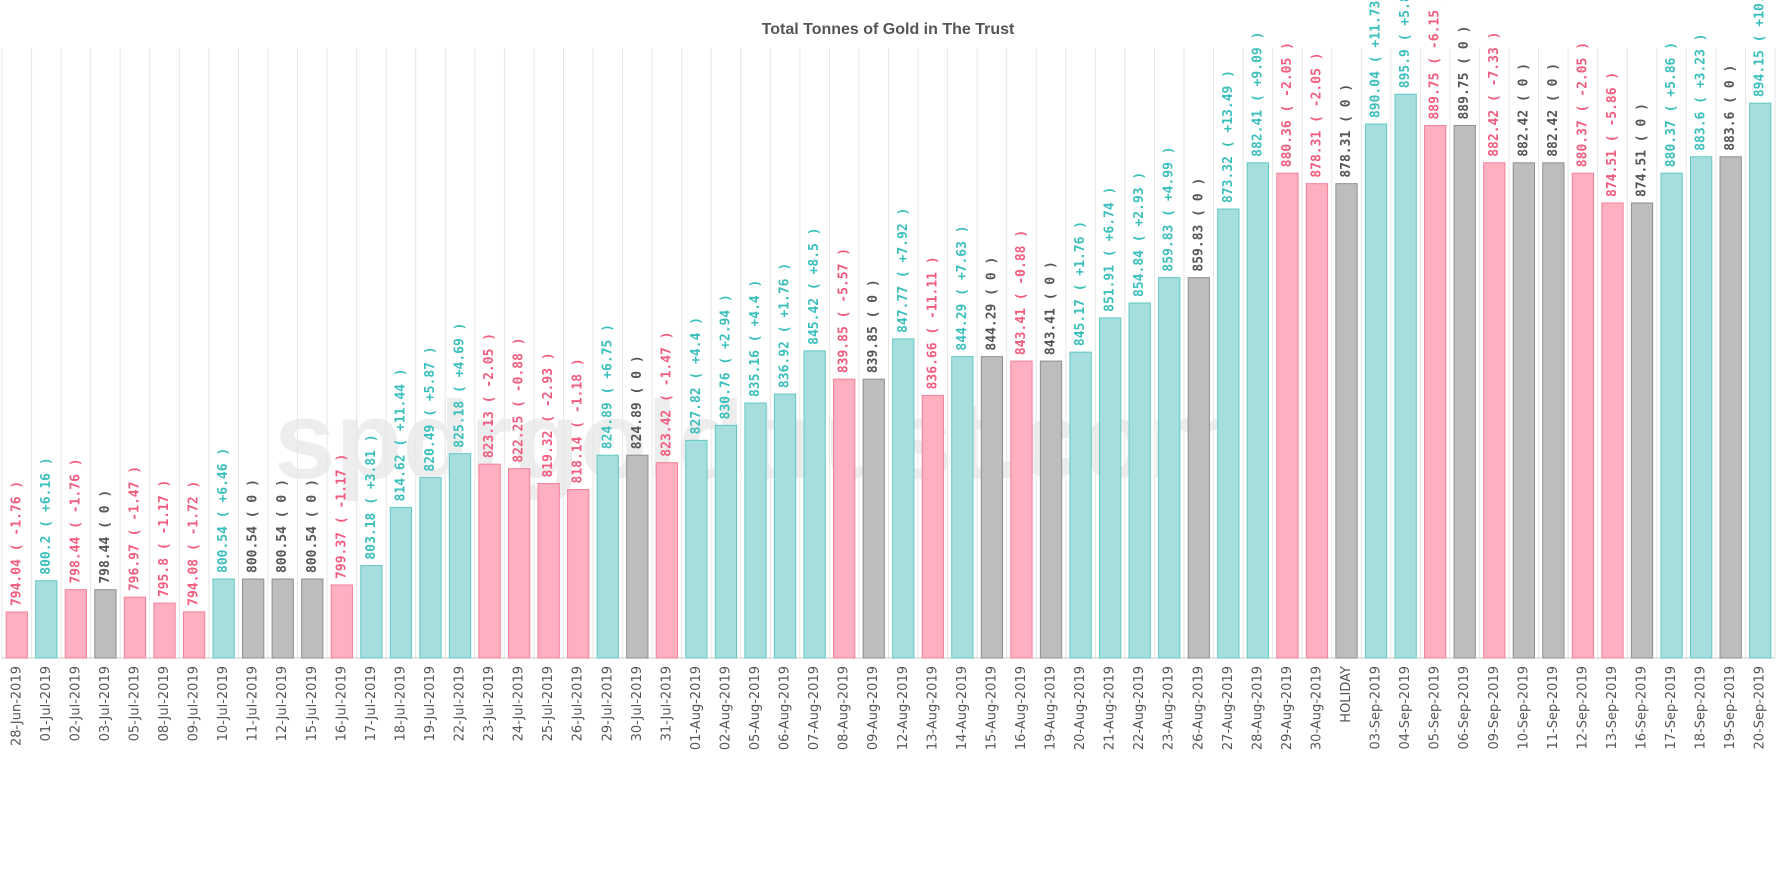 The height and width of the screenshot is (876, 1777). What do you see at coordinates (1139, 234) in the screenshot?
I see `value-label: 854.84 ( +2.93 )` at bounding box center [1139, 234].